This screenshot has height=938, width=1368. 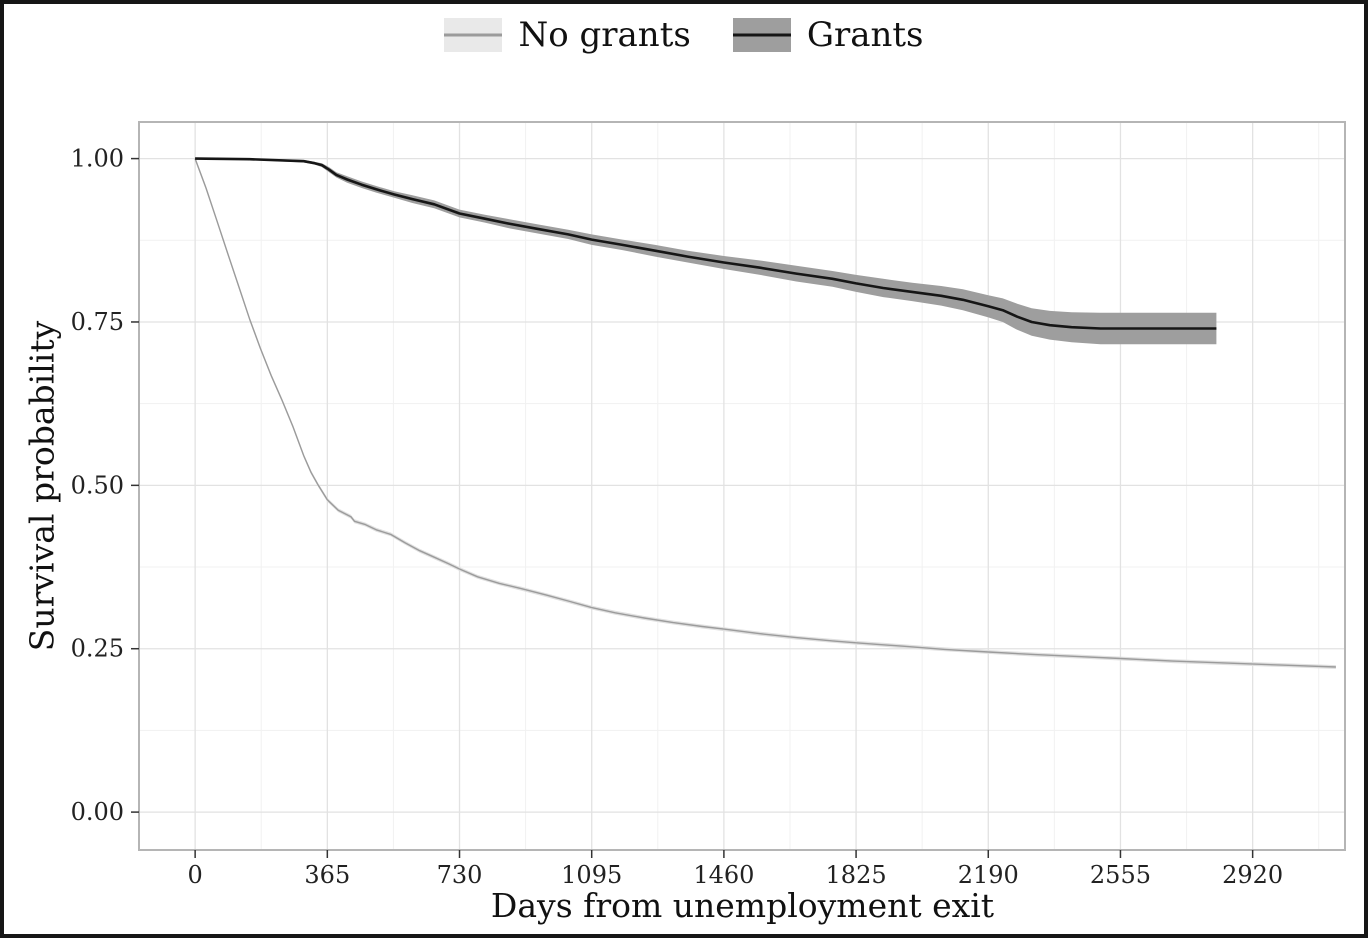 I want to click on legend-item-grants: Grants, so click(x=828, y=35).